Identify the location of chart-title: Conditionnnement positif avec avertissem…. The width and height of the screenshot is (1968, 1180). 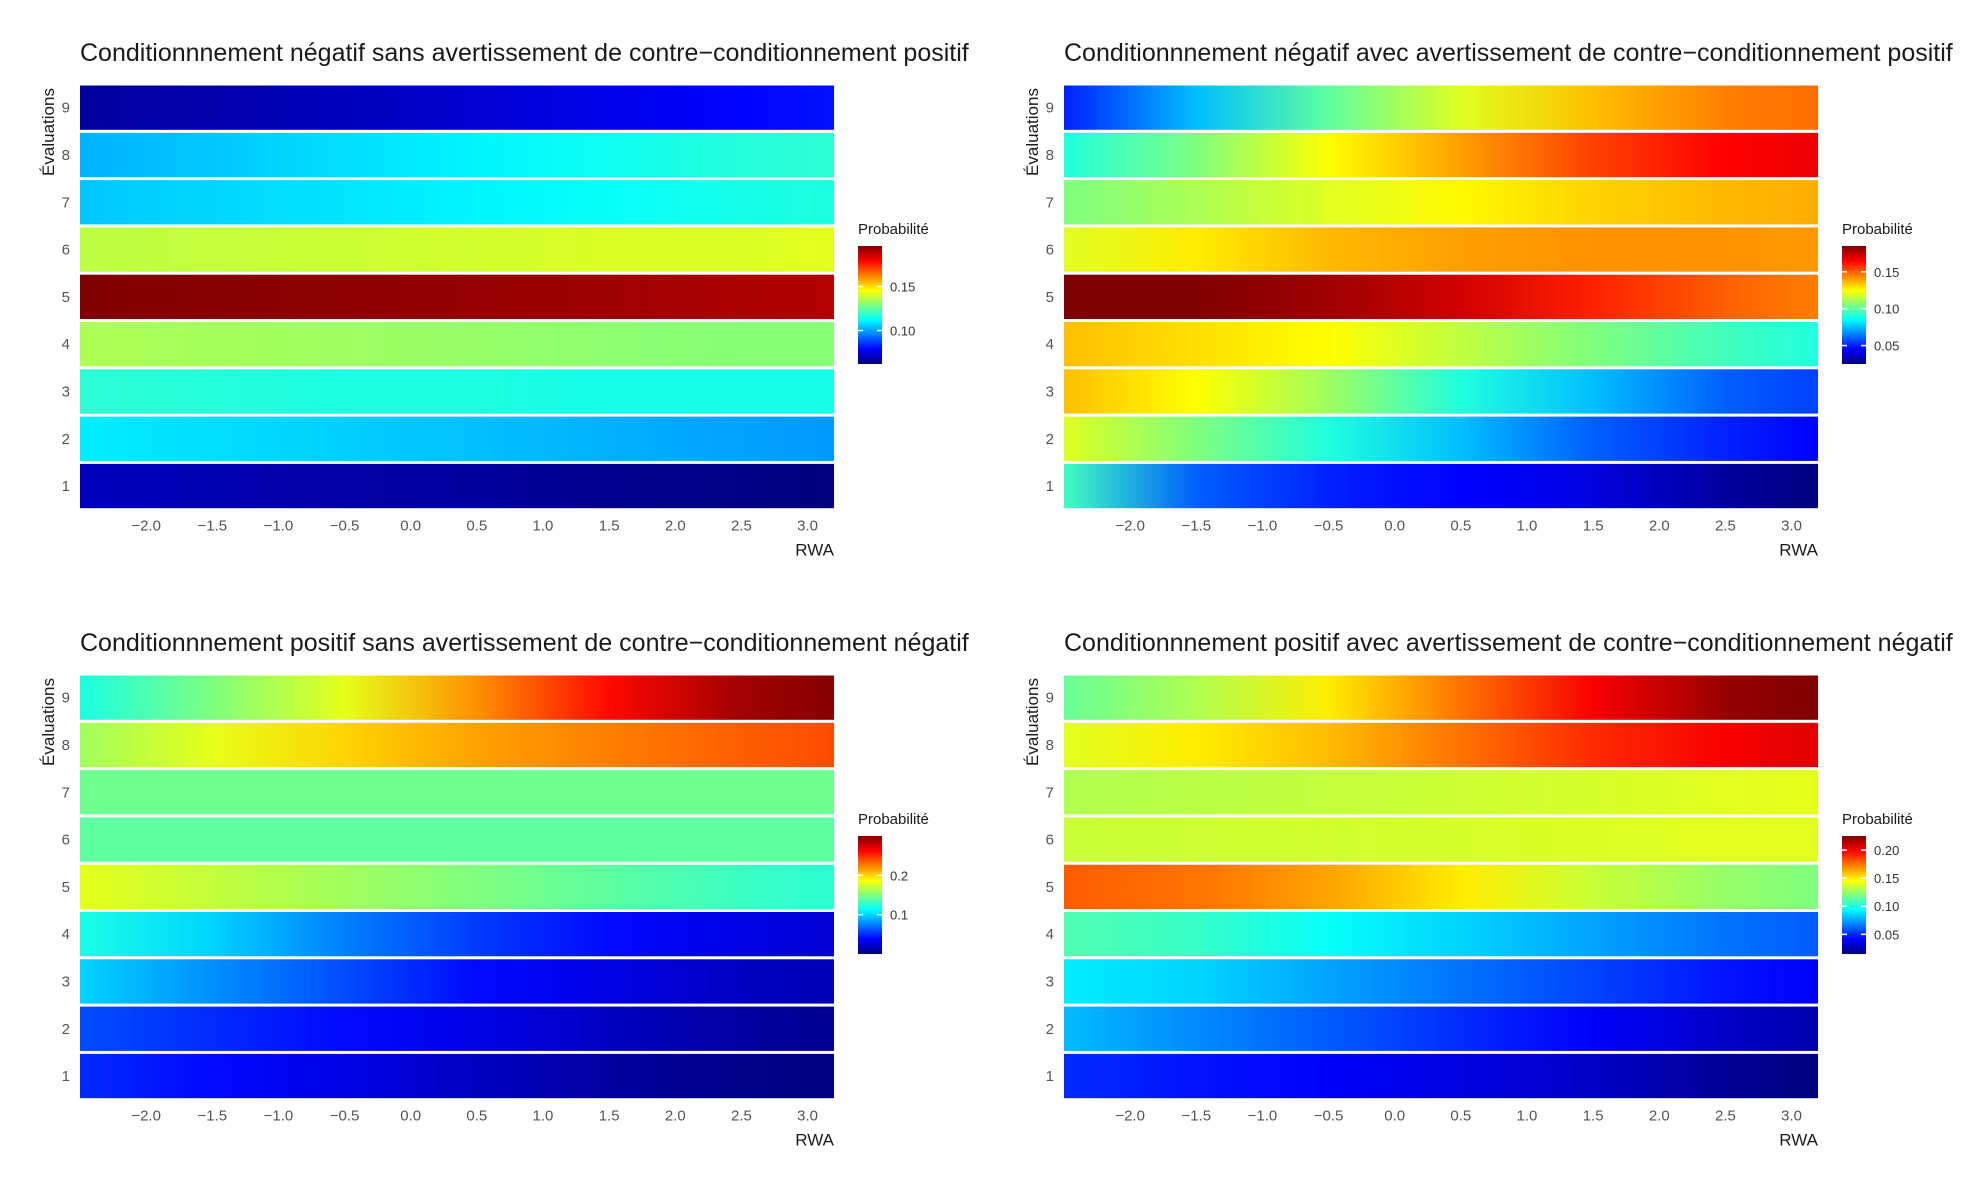
(1508, 643).